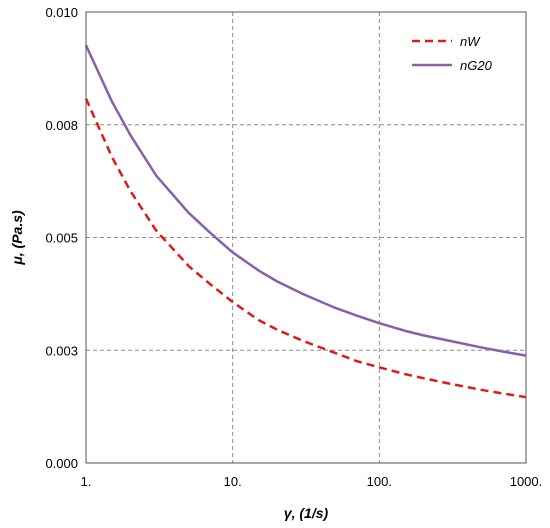  I want to click on y-axis-title: μ, (Pa.s), so click(17, 238).